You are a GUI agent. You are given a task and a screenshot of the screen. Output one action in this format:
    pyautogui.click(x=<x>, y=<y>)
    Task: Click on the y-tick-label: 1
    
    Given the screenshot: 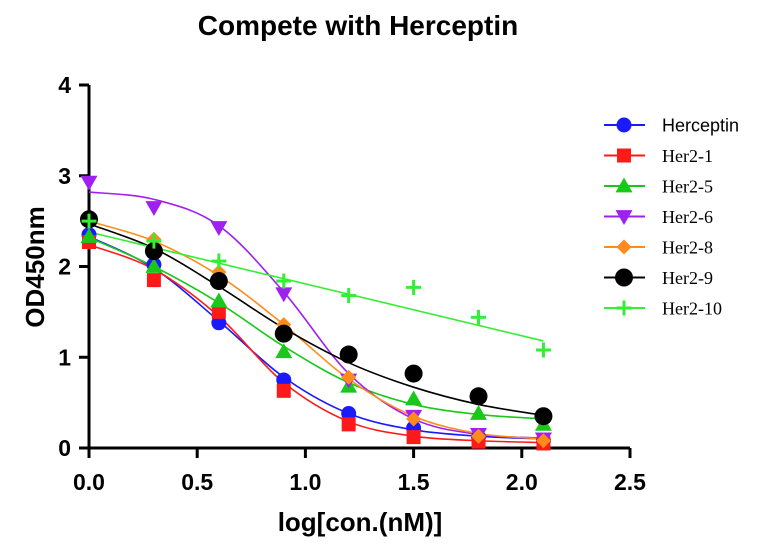 What is the action you would take?
    pyautogui.click(x=64, y=357)
    